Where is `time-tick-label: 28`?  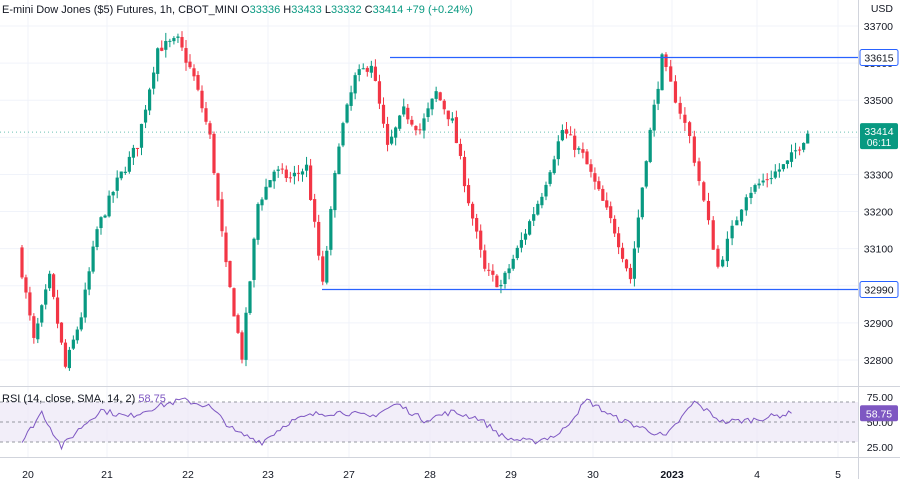
time-tick-label: 28 is located at coordinates (430, 474).